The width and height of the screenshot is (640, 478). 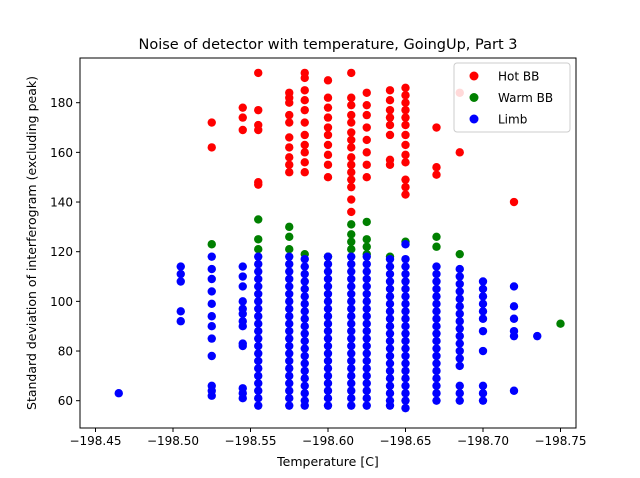 What do you see at coordinates (61, 153) in the screenshot?
I see `y-tick-label: 160` at bounding box center [61, 153].